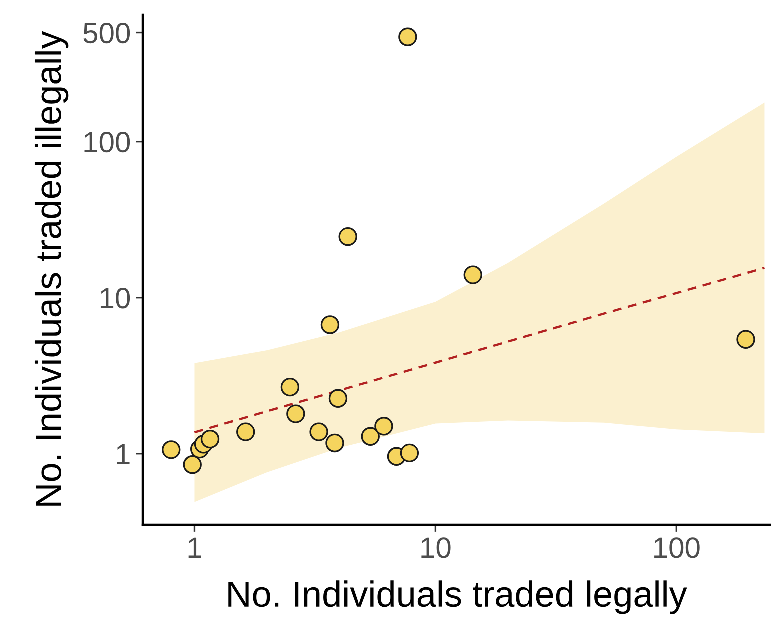 The height and width of the screenshot is (628, 783). Describe the element at coordinates (51, 268) in the screenshot. I see `y-axis-title: No. Individuals traded illegally` at that location.